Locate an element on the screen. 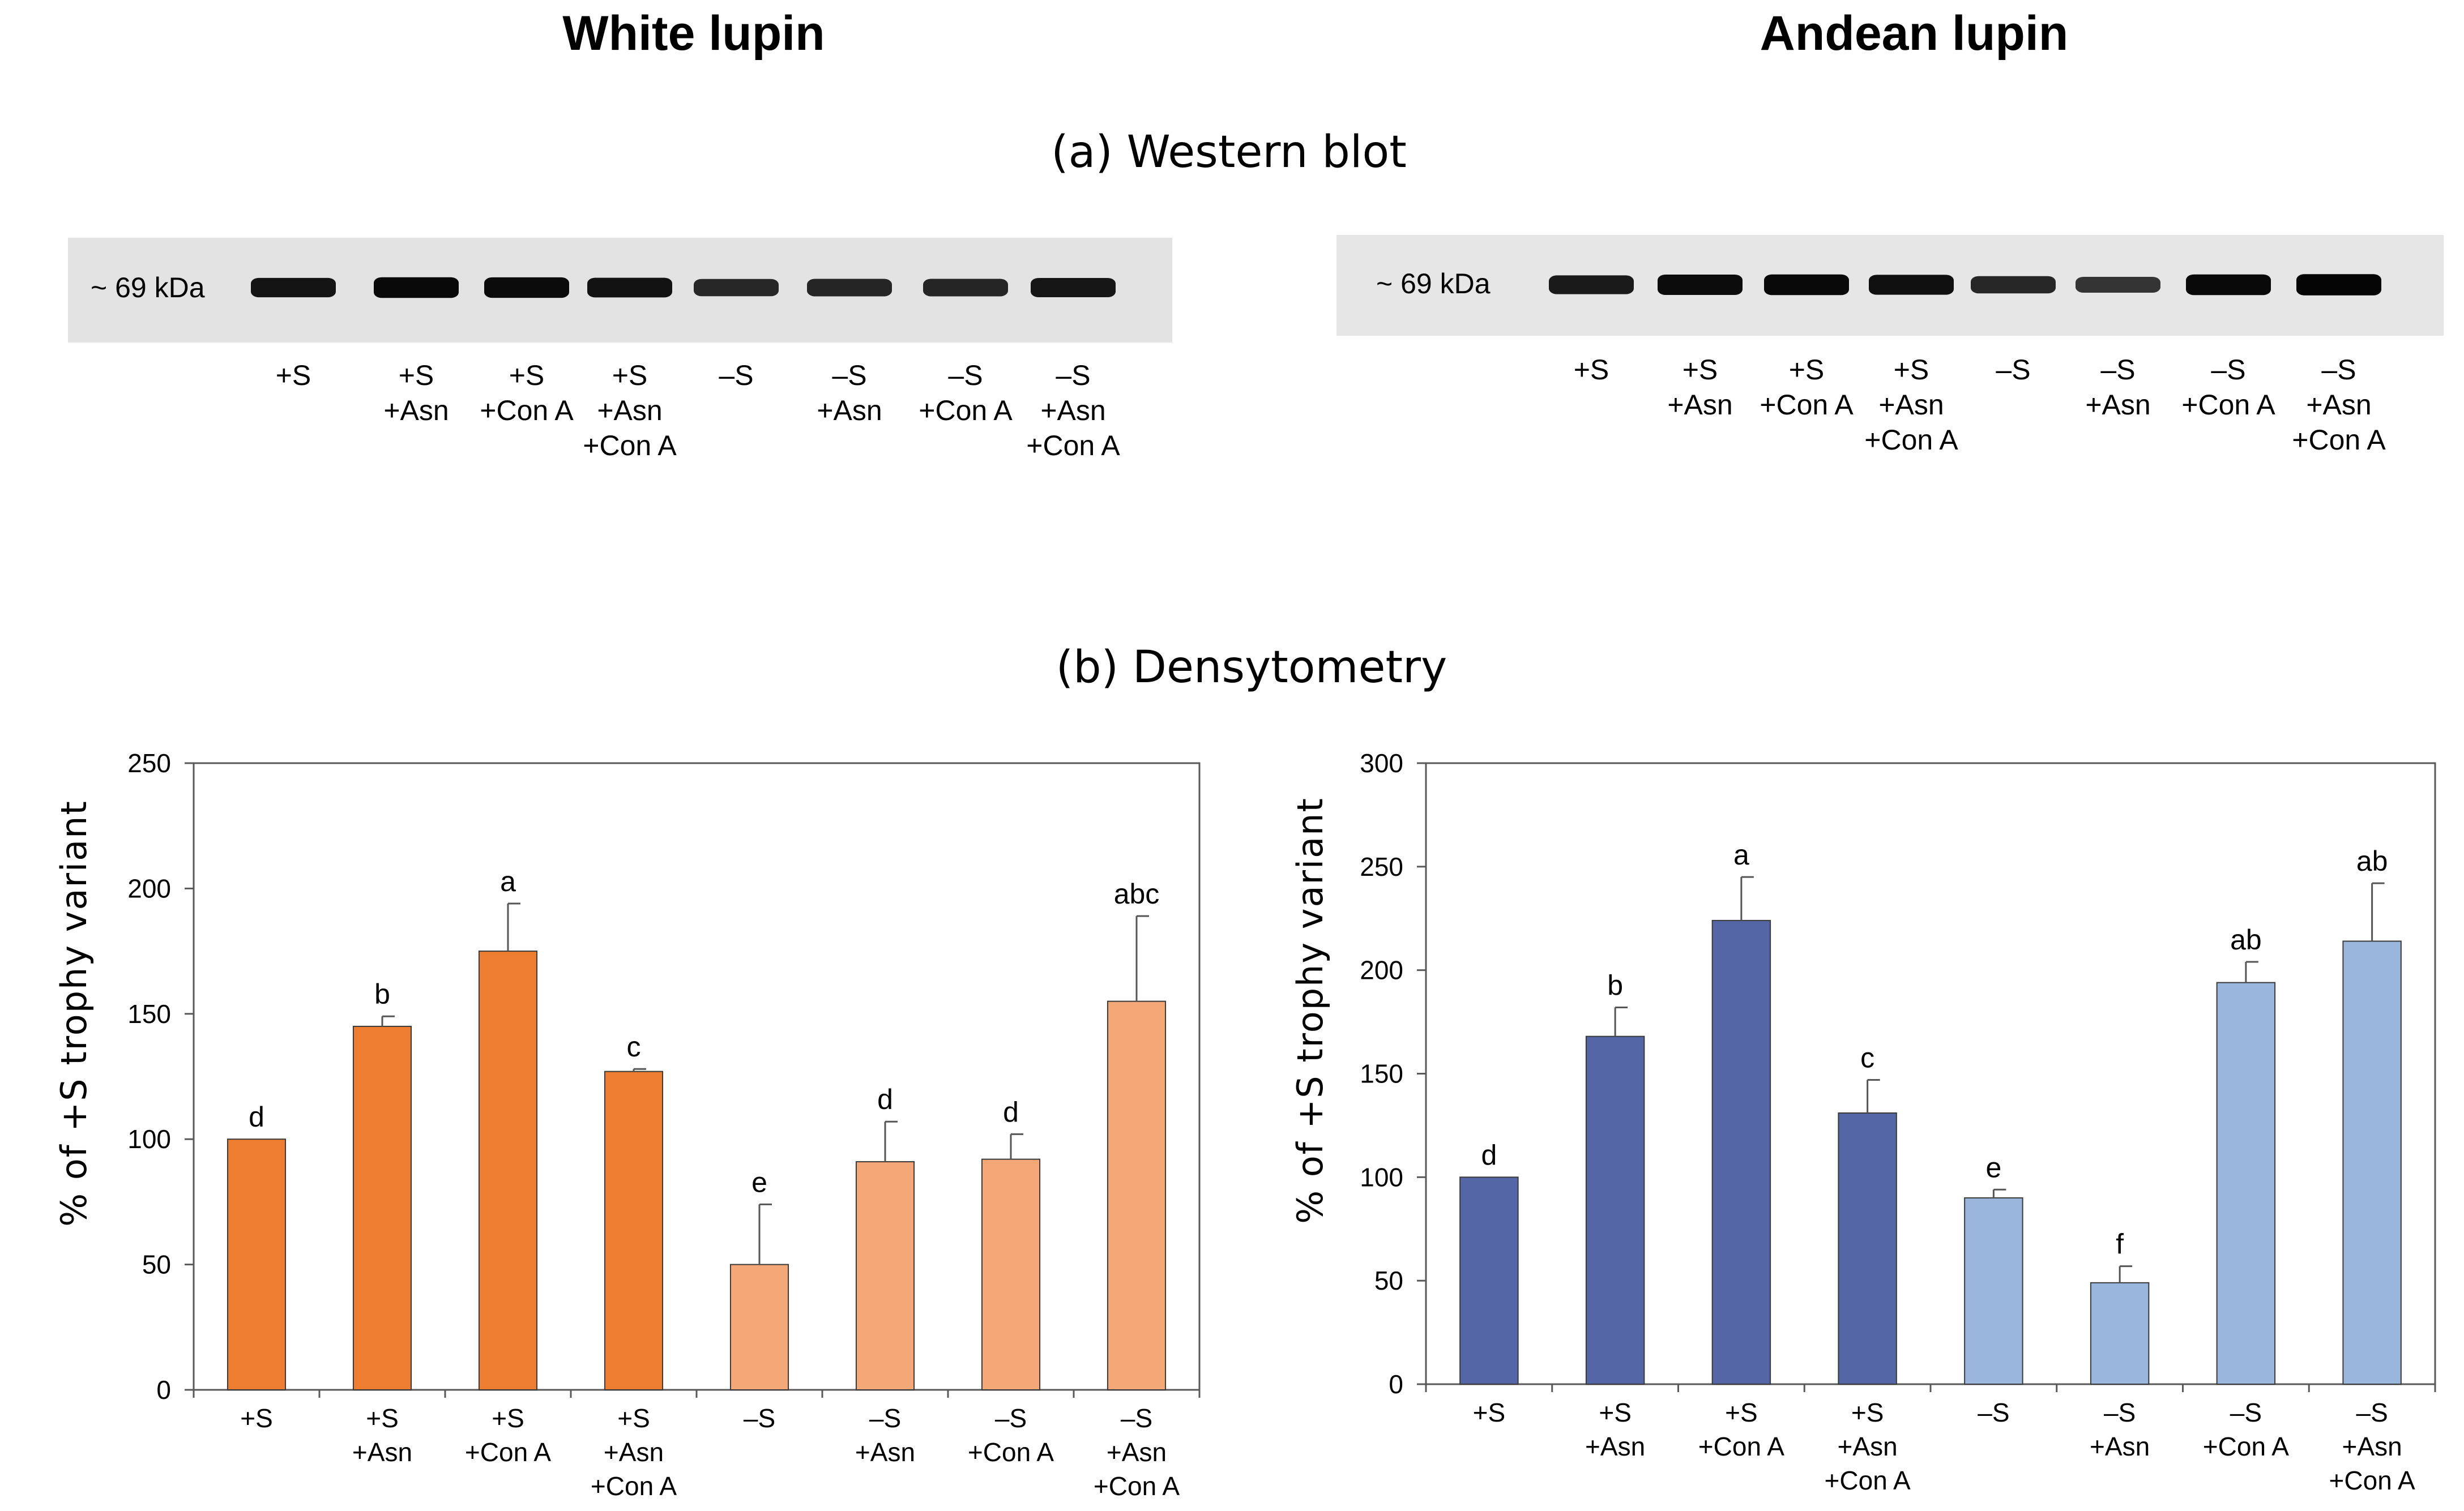 The height and width of the screenshot is (1511, 2464). y-tick-label: 250 is located at coordinates (1381, 866).